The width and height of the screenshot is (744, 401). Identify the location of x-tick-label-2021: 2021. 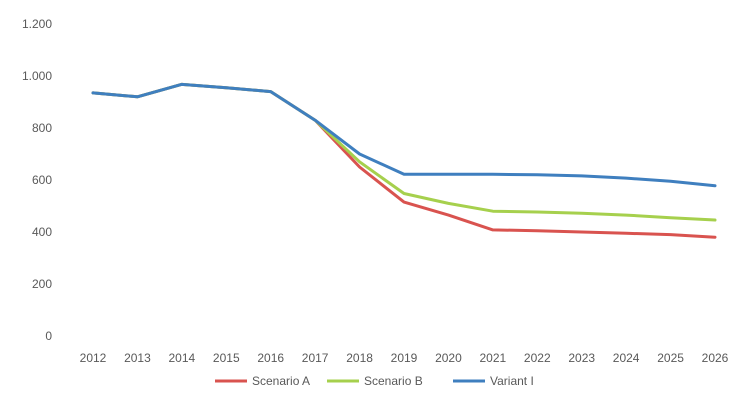
(493, 358).